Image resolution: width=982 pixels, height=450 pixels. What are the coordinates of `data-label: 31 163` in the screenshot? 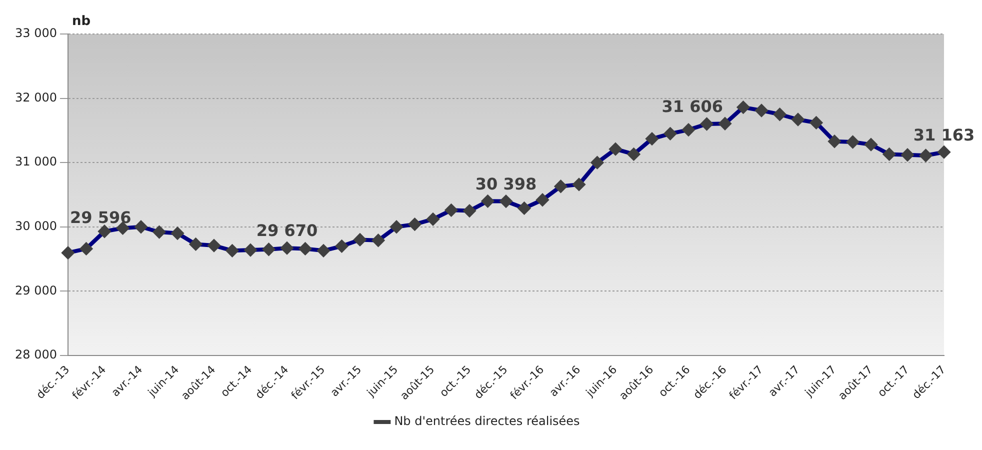 It's located at (944, 134).